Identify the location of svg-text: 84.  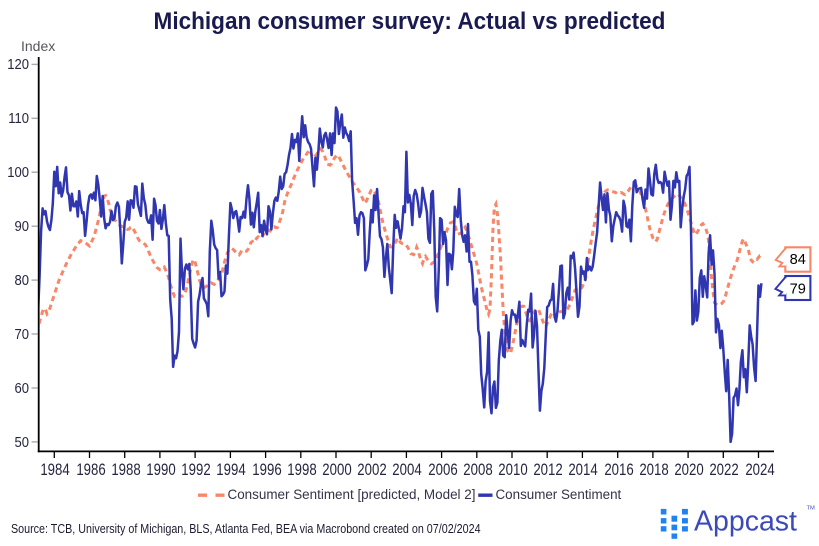
(798, 260).